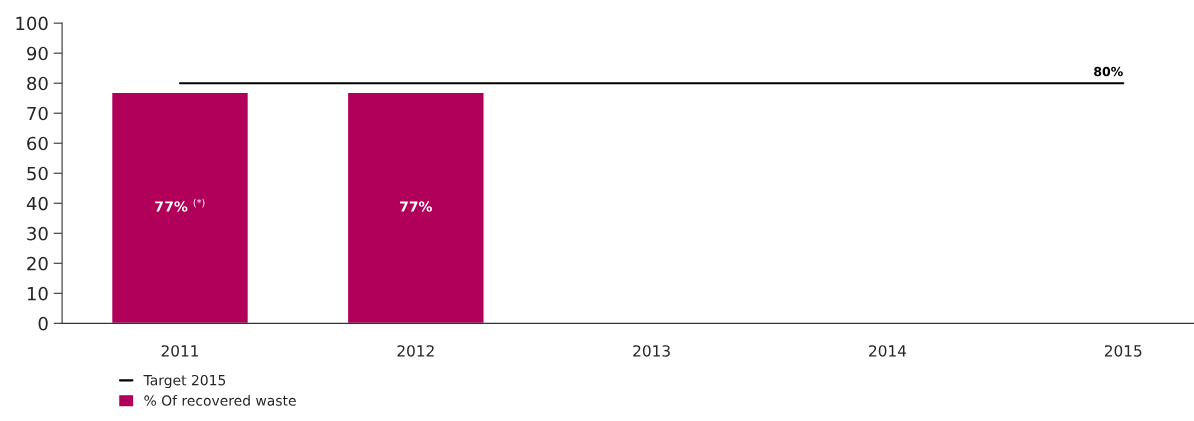 Image resolution: width=1194 pixels, height=421 pixels. What do you see at coordinates (37, 53) in the screenshot?
I see `y-tick-label: 90` at bounding box center [37, 53].